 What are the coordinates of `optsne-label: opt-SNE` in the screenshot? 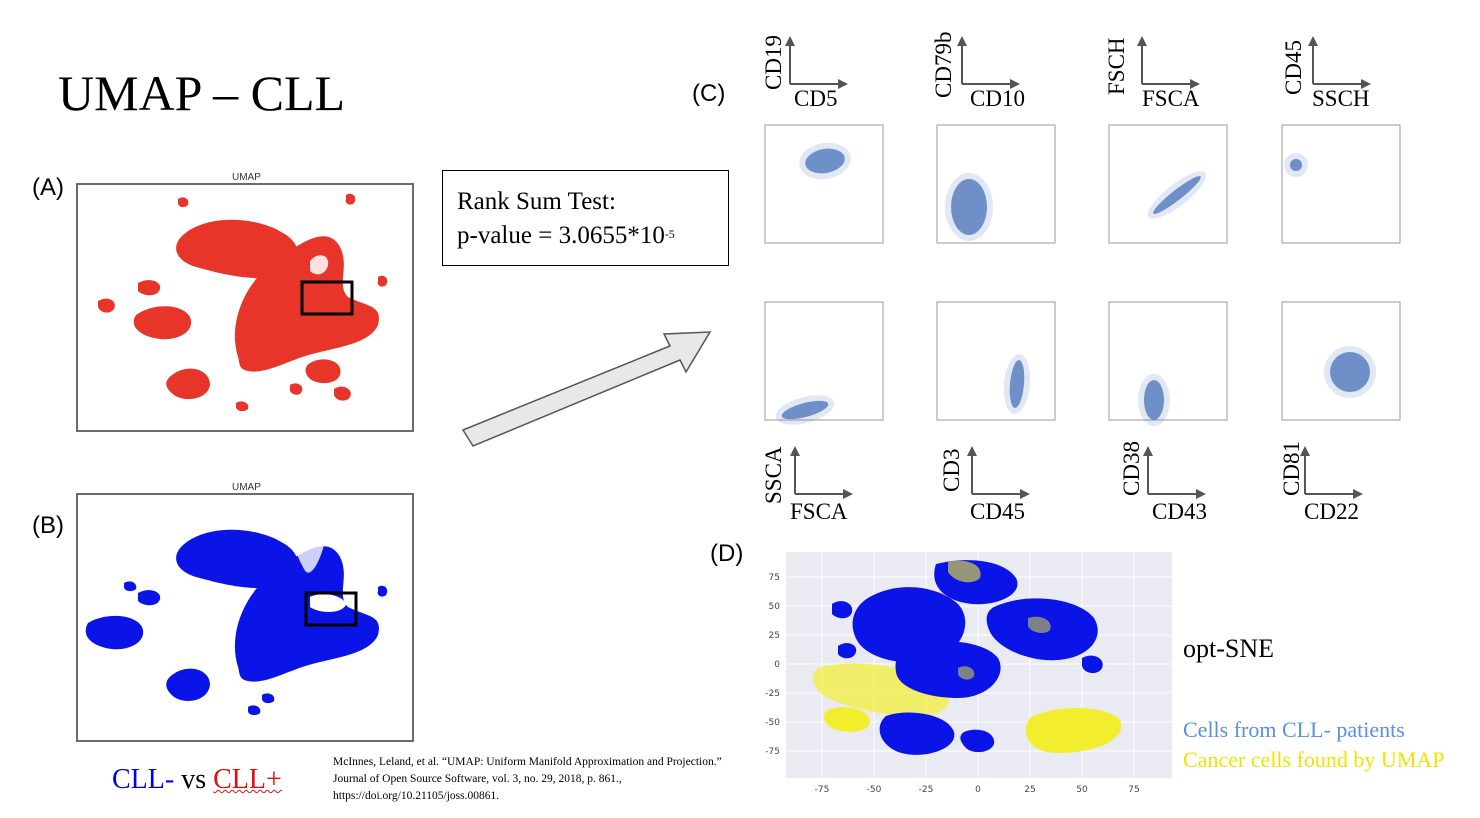 It's located at (1228, 648).